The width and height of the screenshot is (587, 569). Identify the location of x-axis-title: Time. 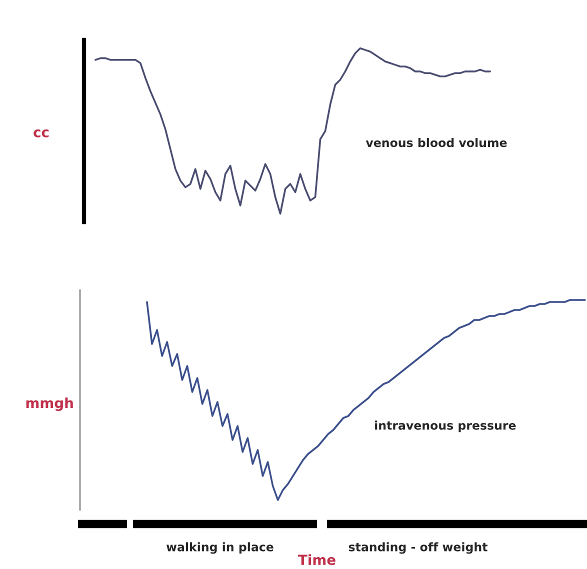
(317, 560).